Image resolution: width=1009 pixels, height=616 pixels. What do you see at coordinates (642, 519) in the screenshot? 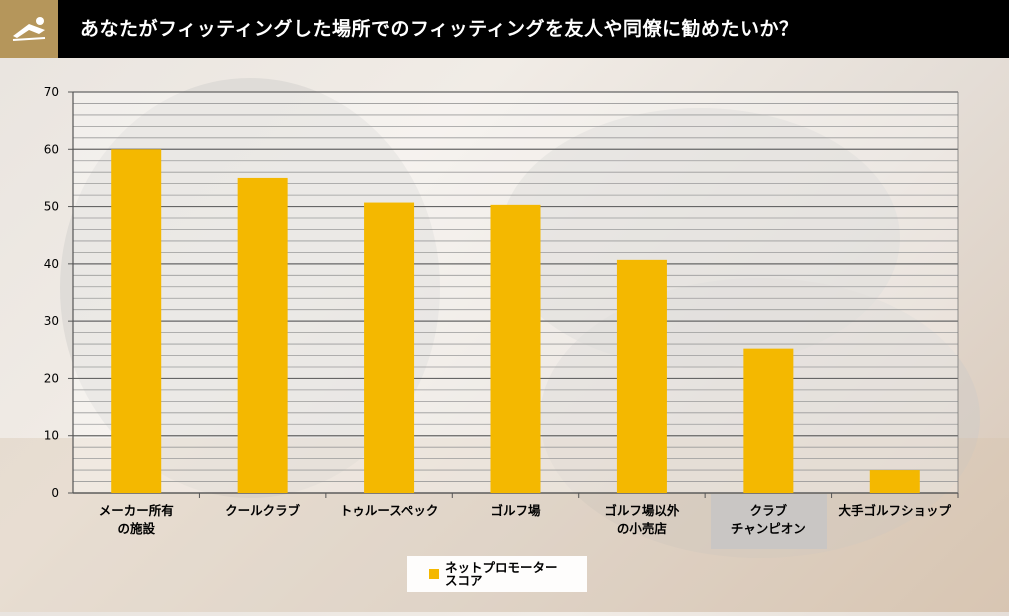
I see `x-tick-label: ゴルフ場以外の小売店` at bounding box center [642, 519].